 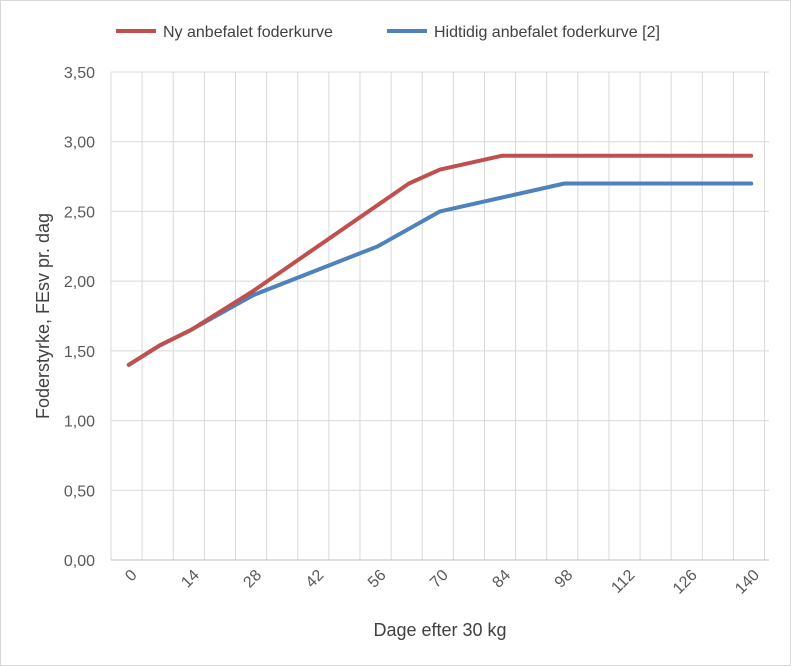 I want to click on x-tick-label: 70, so click(x=439, y=579).